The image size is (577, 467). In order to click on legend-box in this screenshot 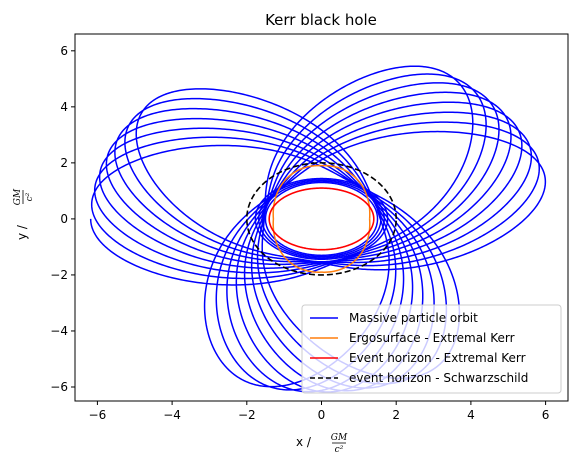, I will do `click(431, 349)`.